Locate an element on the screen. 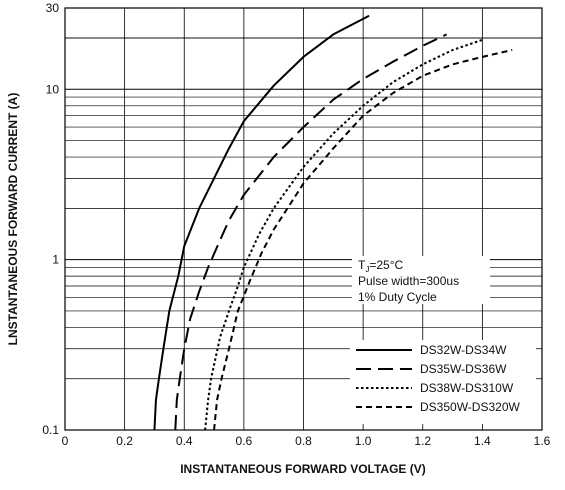 This screenshot has height=490, width=565. conditions-annotation: TJ=25°C Pulse width=300us 1% Duty Cycle is located at coordinates (421, 280).